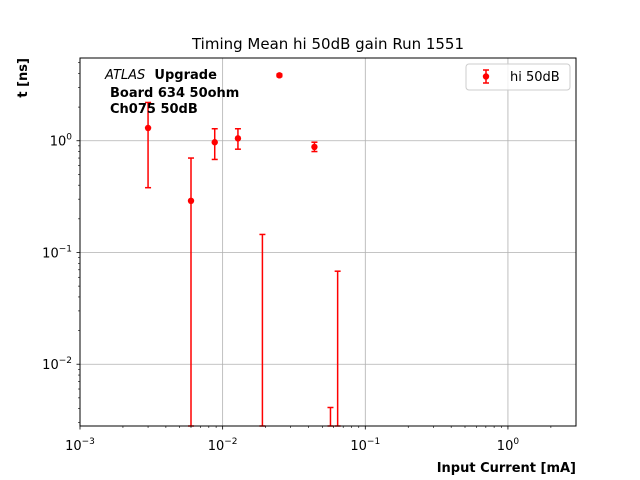 Image resolution: width=640 pixels, height=480 pixels. I want to click on legend-label: hi 50dB, so click(535, 77).